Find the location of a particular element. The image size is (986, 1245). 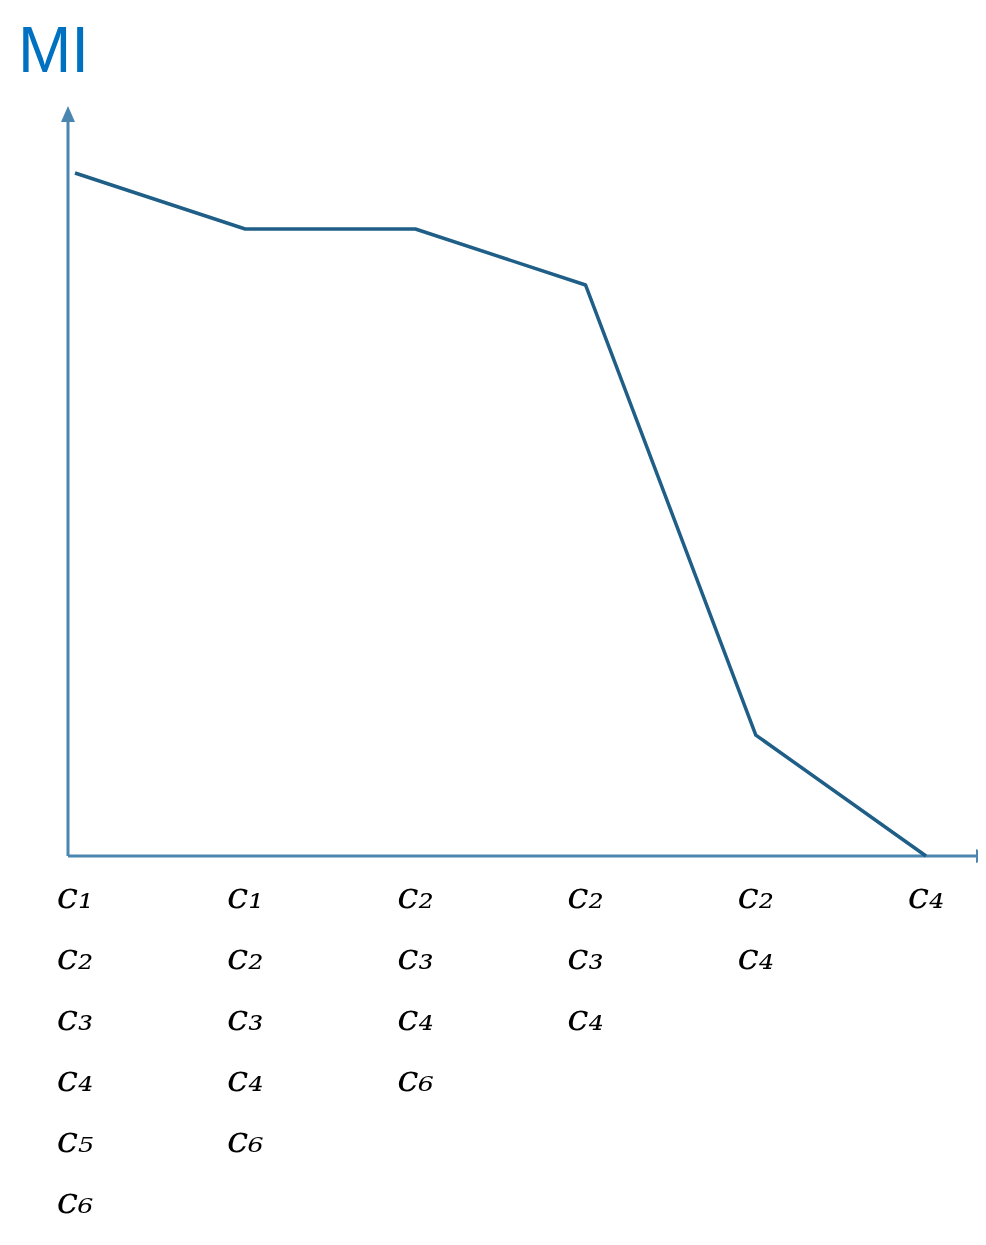

y-axis-title: MI is located at coordinates (54, 50).